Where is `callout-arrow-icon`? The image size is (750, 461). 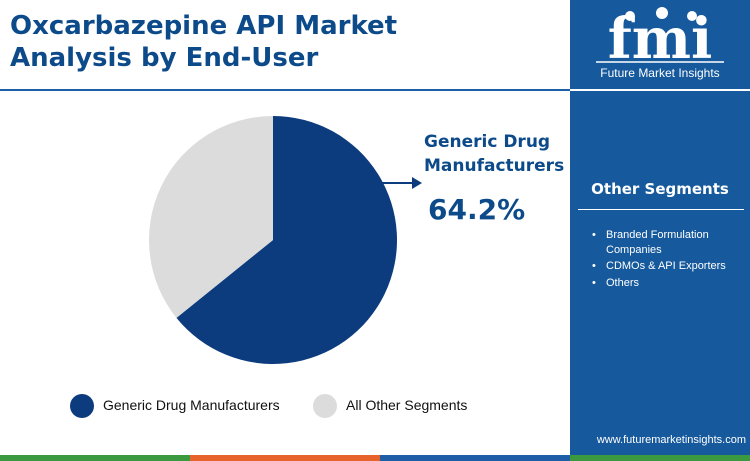 callout-arrow-icon is located at coordinates (402, 183).